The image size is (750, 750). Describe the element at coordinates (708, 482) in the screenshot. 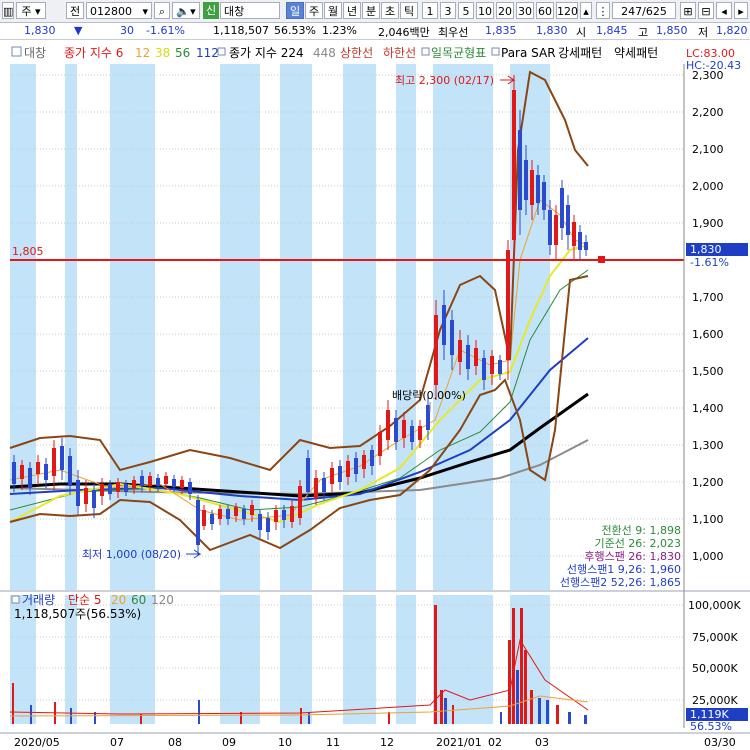

I see `price-tick: 1,200` at that location.